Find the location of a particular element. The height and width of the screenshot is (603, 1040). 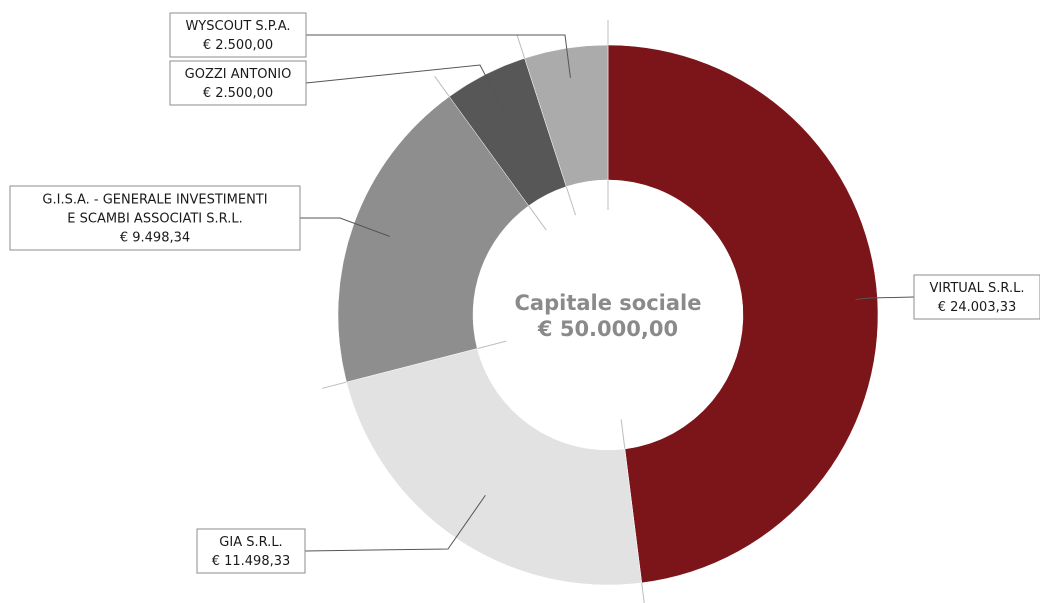

slice-g-i-s-a-generale-investimenti-e-scambi-associati-s-r-l is located at coordinates (433, 239).